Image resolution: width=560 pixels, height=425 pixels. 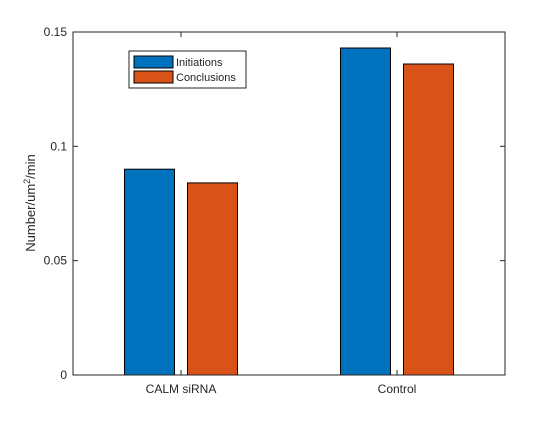 I want to click on y-tick-label: 0.1, so click(x=58, y=146).